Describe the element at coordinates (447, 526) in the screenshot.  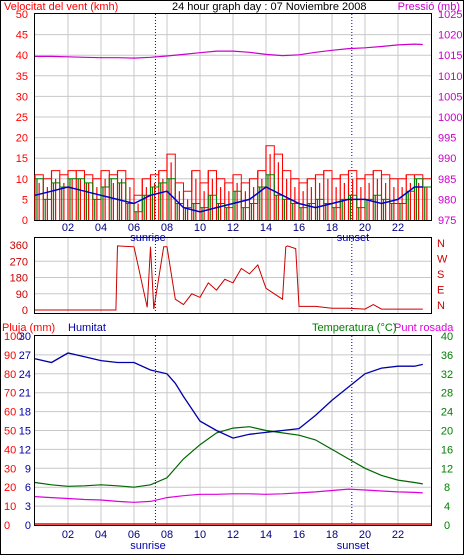
I see `temp-axis-tick-label: 0` at that location.